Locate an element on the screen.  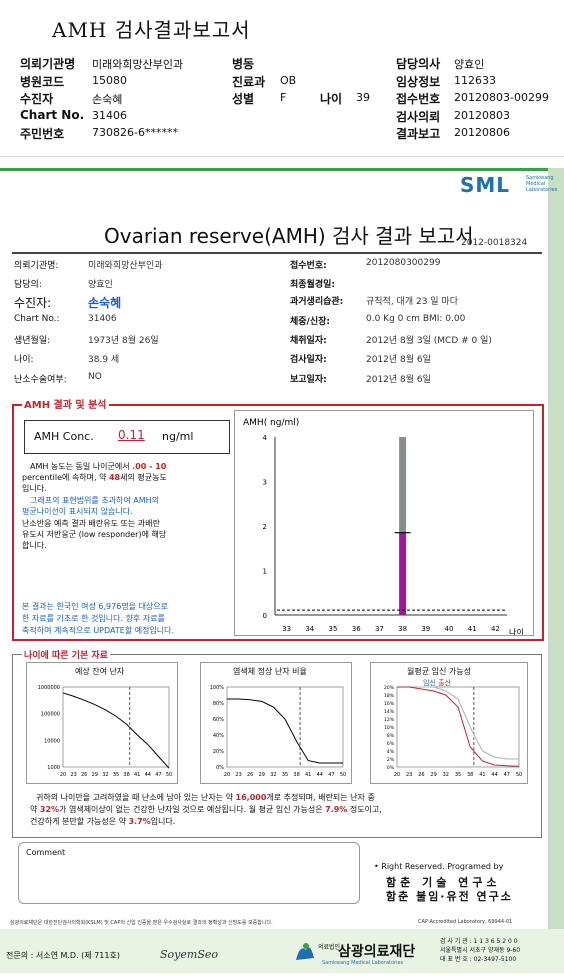
amh-desc-line6: 난소반응 예측 결과 배란유도 또는 과배란 is located at coordinates (91, 523).